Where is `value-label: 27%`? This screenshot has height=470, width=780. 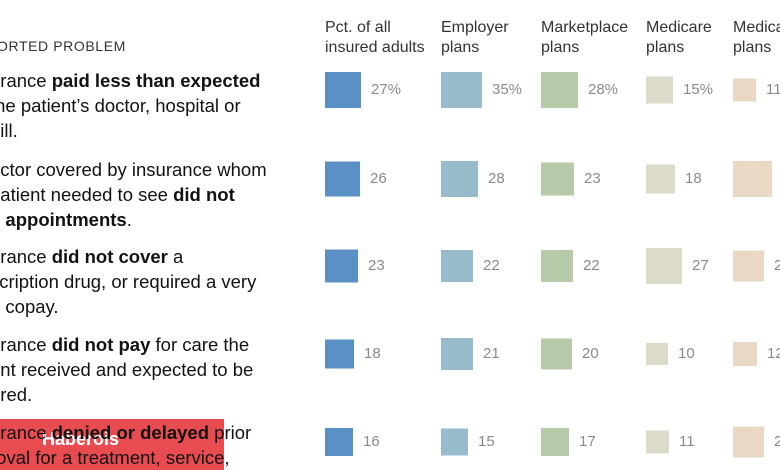 value-label: 27% is located at coordinates (386, 89).